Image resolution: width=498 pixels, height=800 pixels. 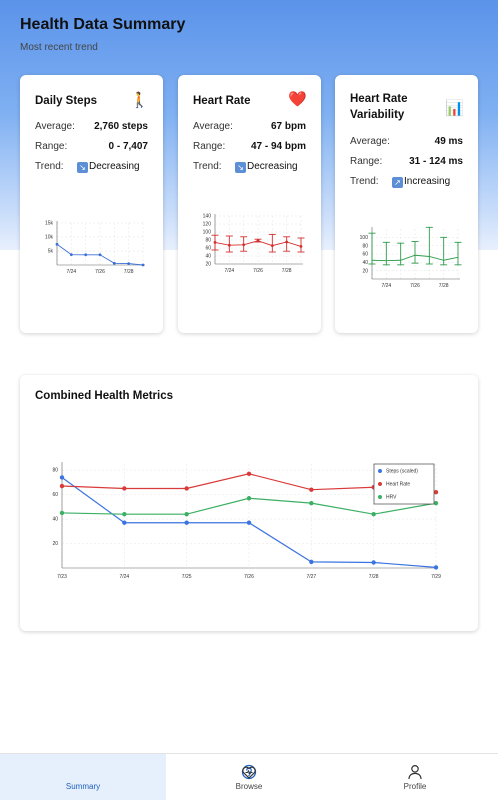 What do you see at coordinates (402, 472) in the screenshot?
I see `legend-label: Steps (scaled)` at bounding box center [402, 472].